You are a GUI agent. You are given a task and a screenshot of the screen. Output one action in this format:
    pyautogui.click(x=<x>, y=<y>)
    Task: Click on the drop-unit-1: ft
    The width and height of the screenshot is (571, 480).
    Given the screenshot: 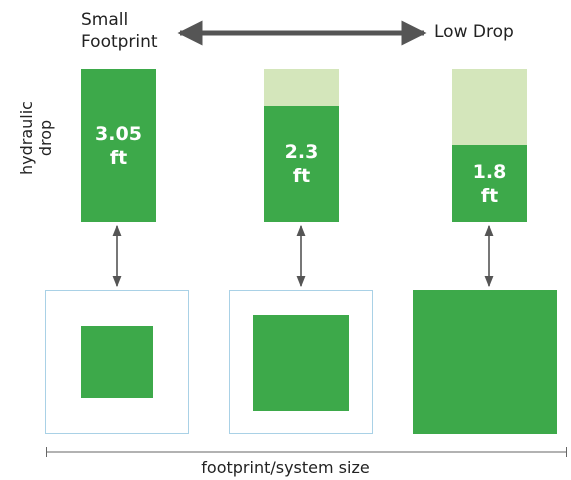 What is the action you would take?
    pyautogui.click(x=118, y=157)
    